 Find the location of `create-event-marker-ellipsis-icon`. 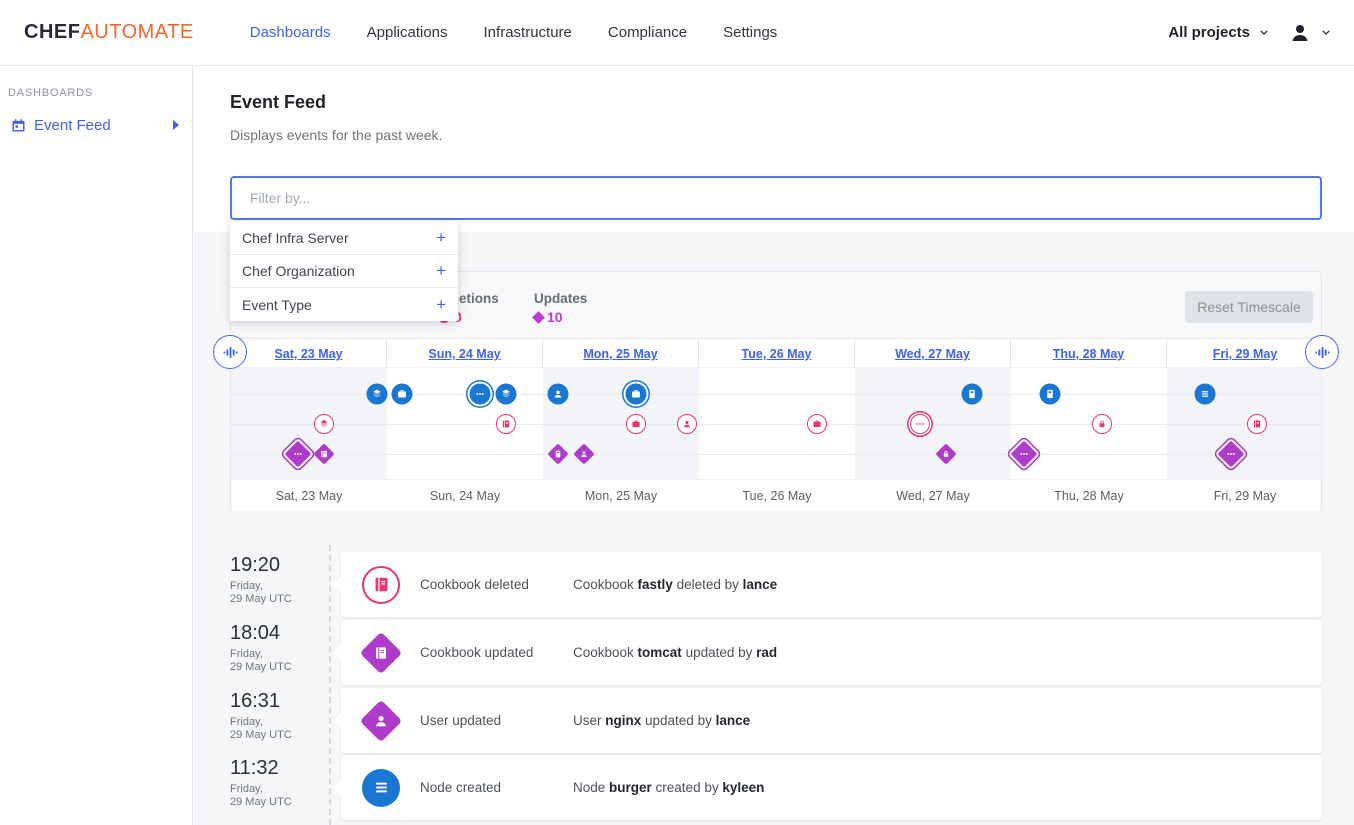

create-event-marker-ellipsis-icon is located at coordinates (480, 394).